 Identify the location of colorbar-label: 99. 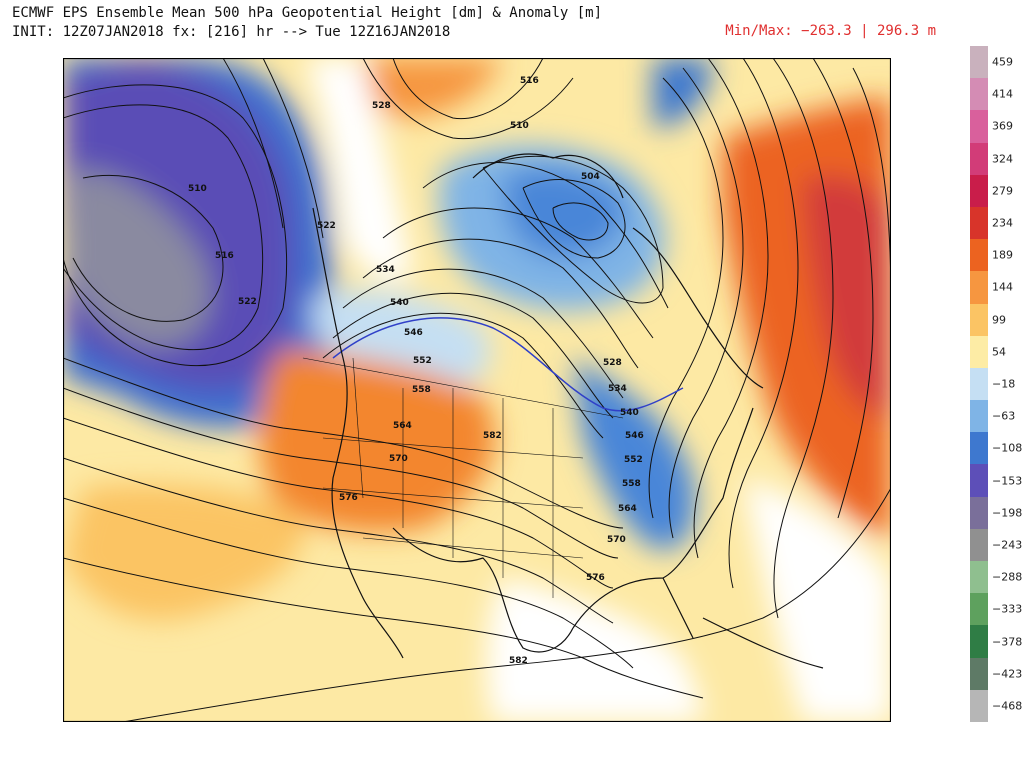
(999, 320).